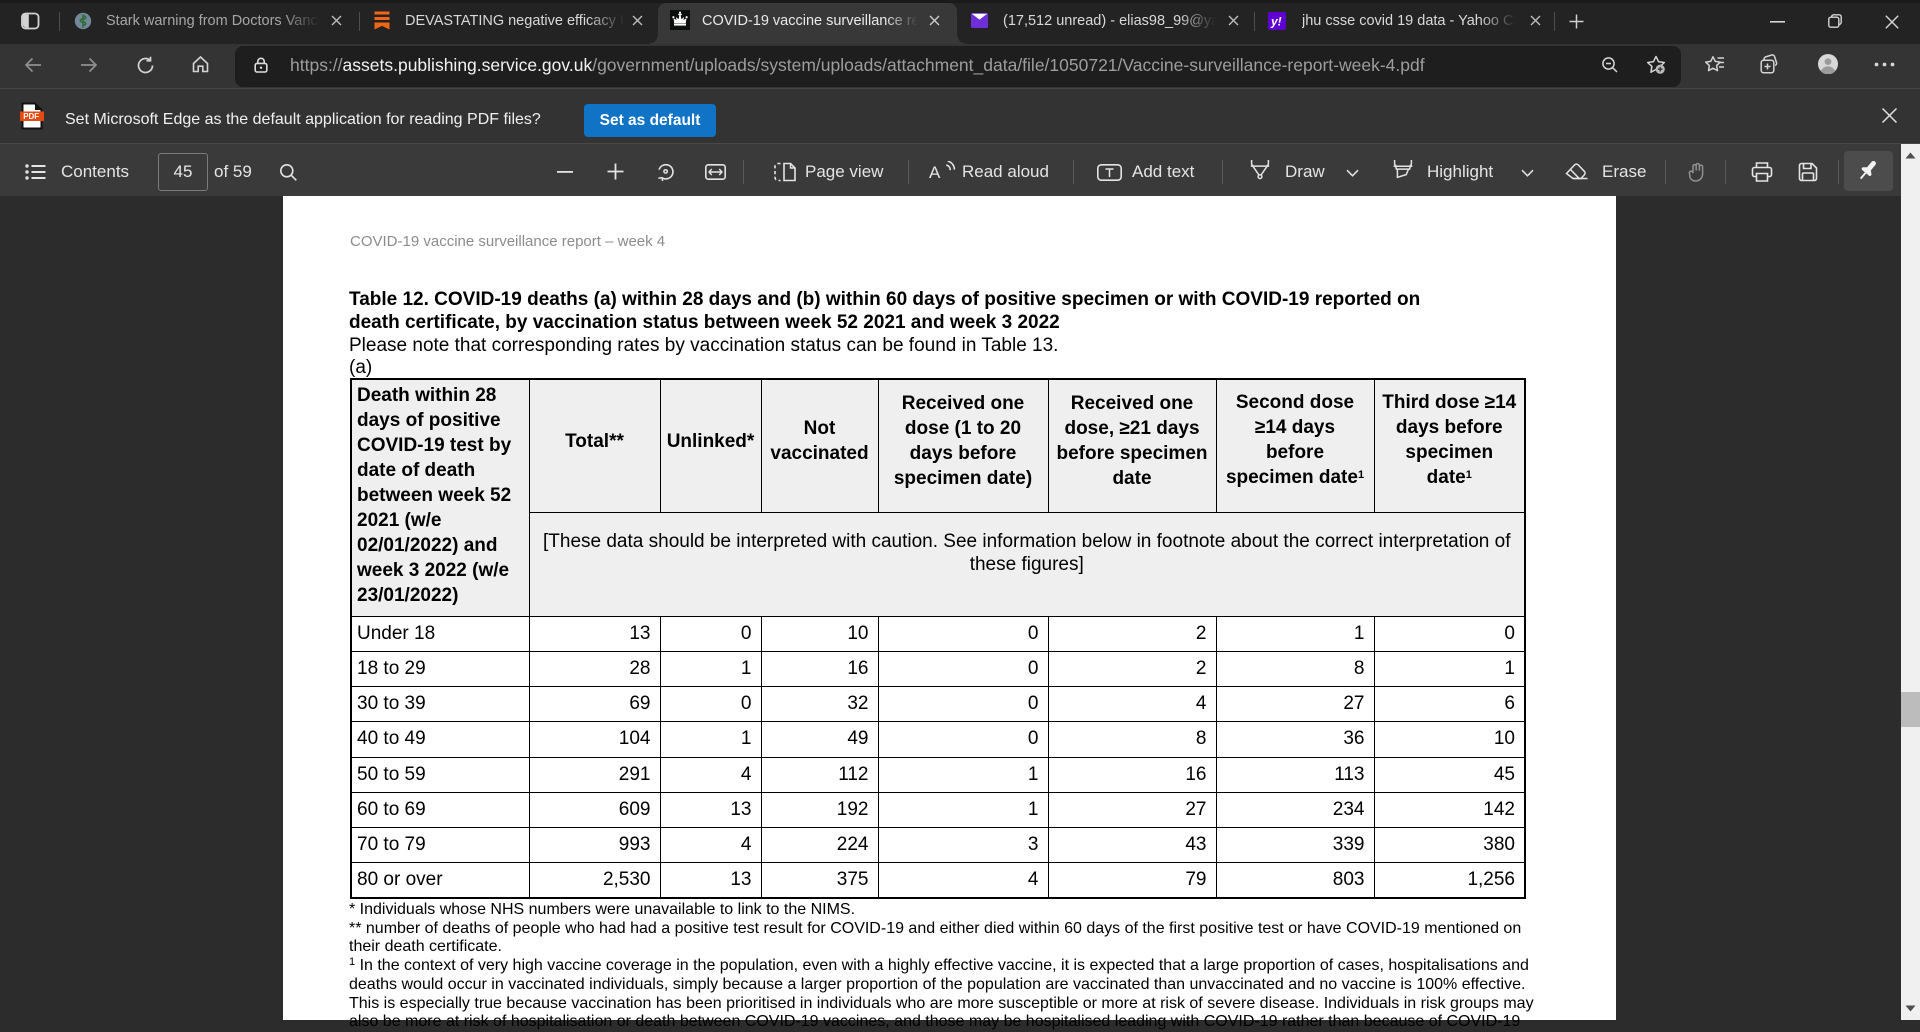 Image resolution: width=1920 pixels, height=1032 pixels. What do you see at coordinates (935, 172) in the screenshot?
I see `svg-text: A` at bounding box center [935, 172].